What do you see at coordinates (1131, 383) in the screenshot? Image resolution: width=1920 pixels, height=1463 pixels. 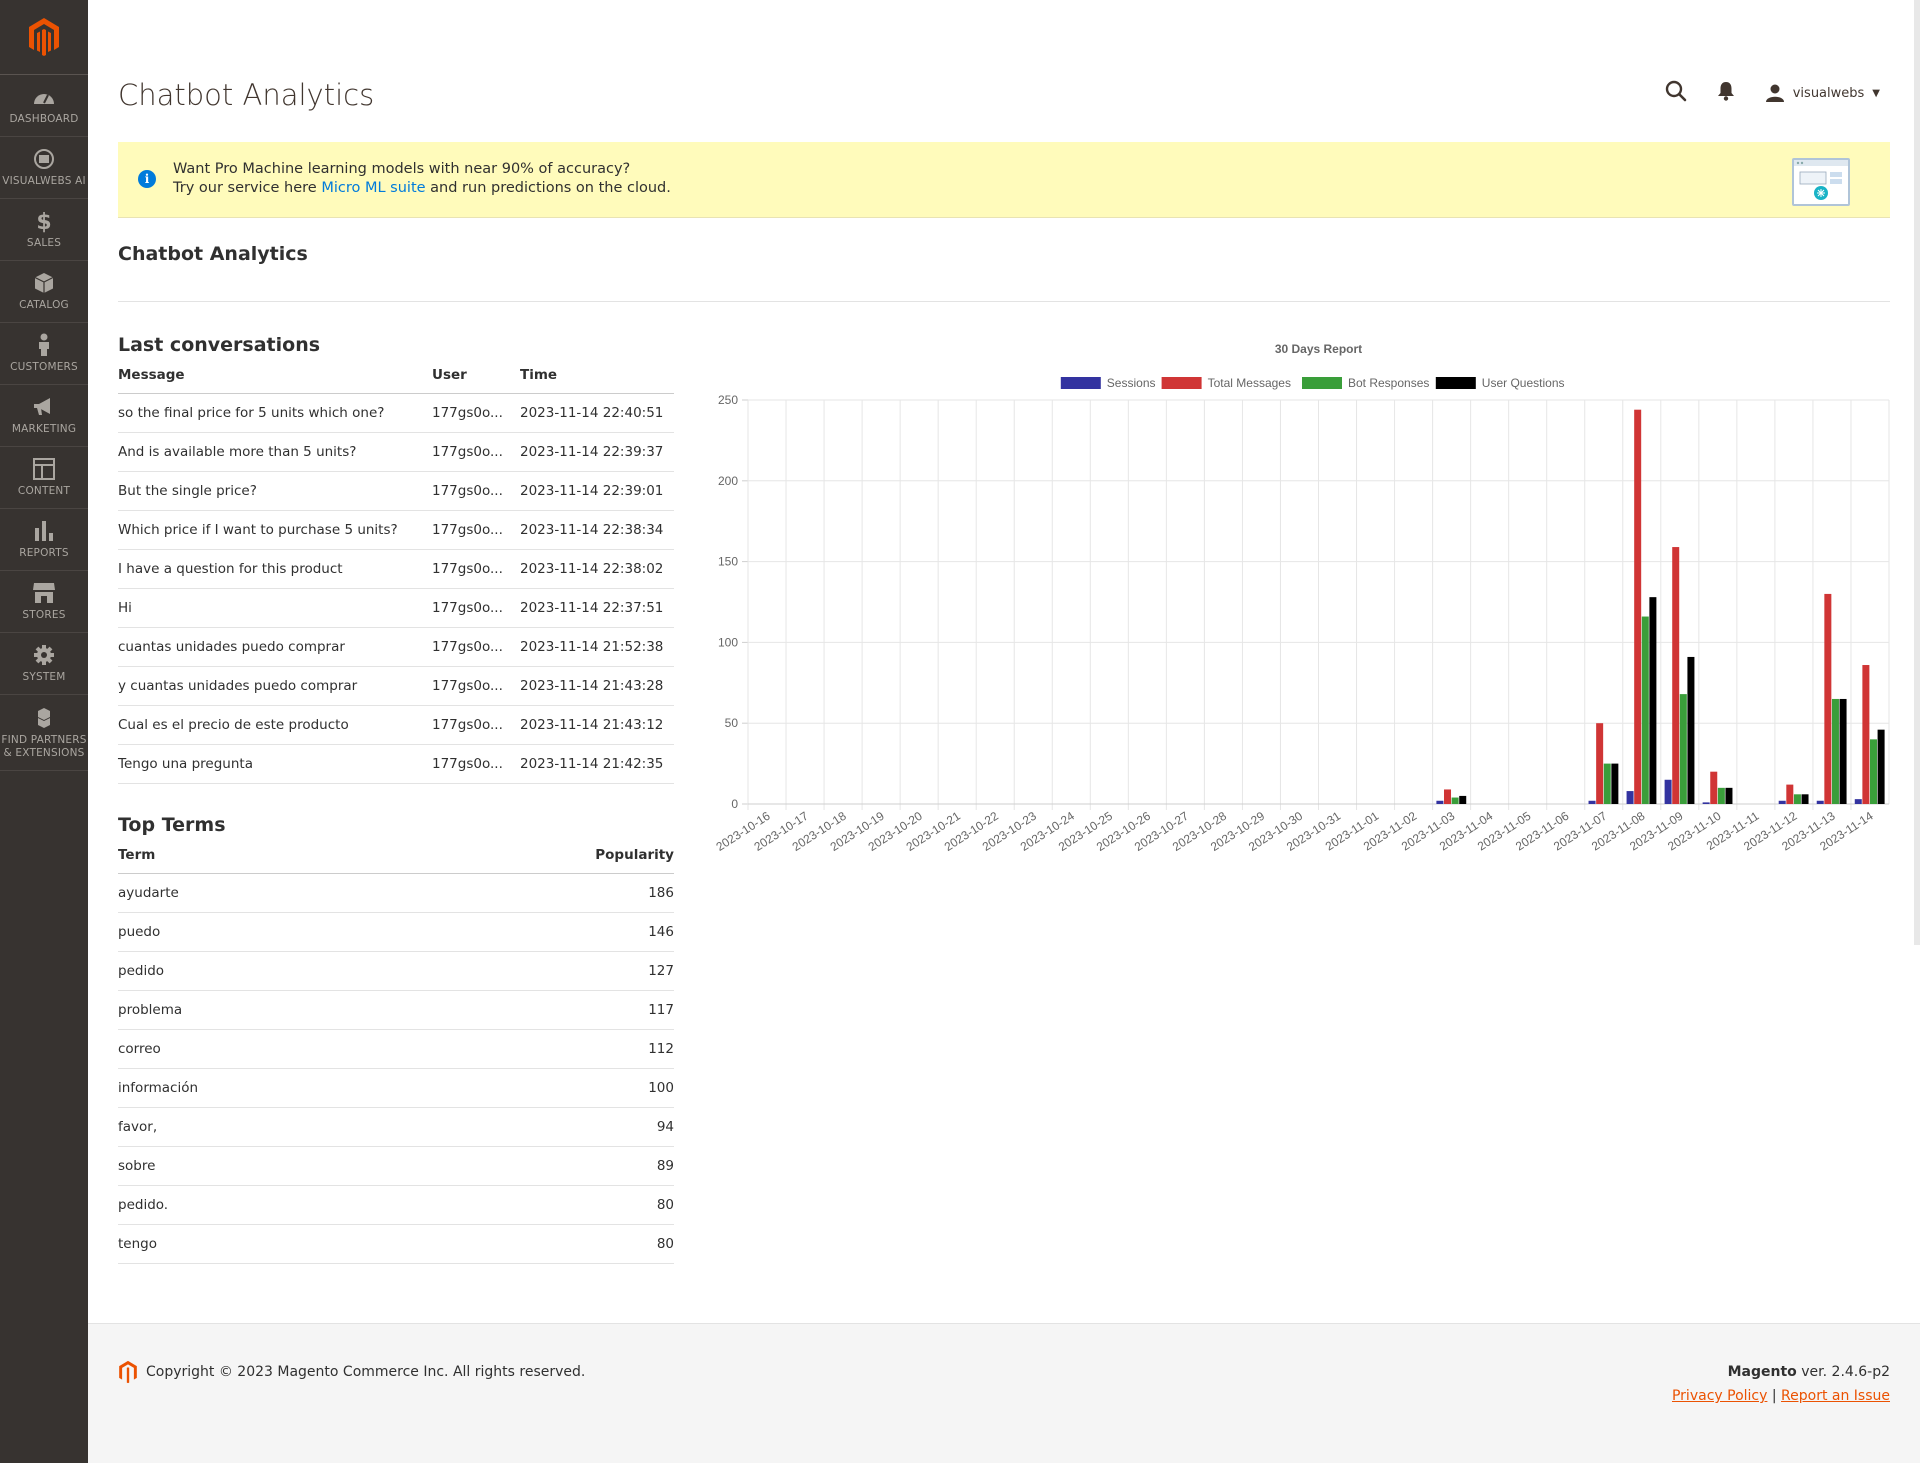 I see `legend-label-0: Sessions` at bounding box center [1131, 383].